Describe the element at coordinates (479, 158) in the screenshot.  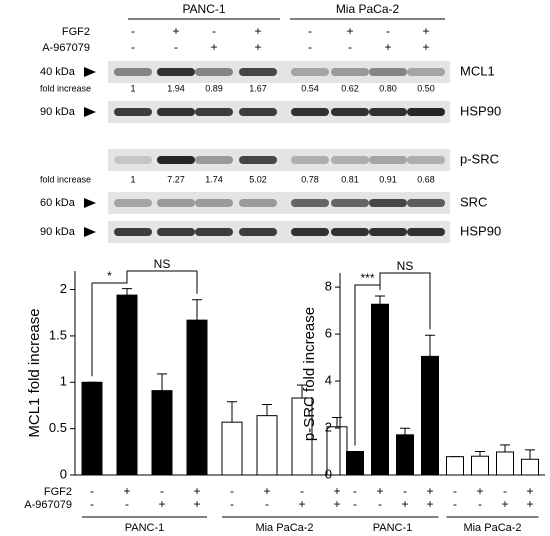
I see `protein-label: p-SRC` at that location.